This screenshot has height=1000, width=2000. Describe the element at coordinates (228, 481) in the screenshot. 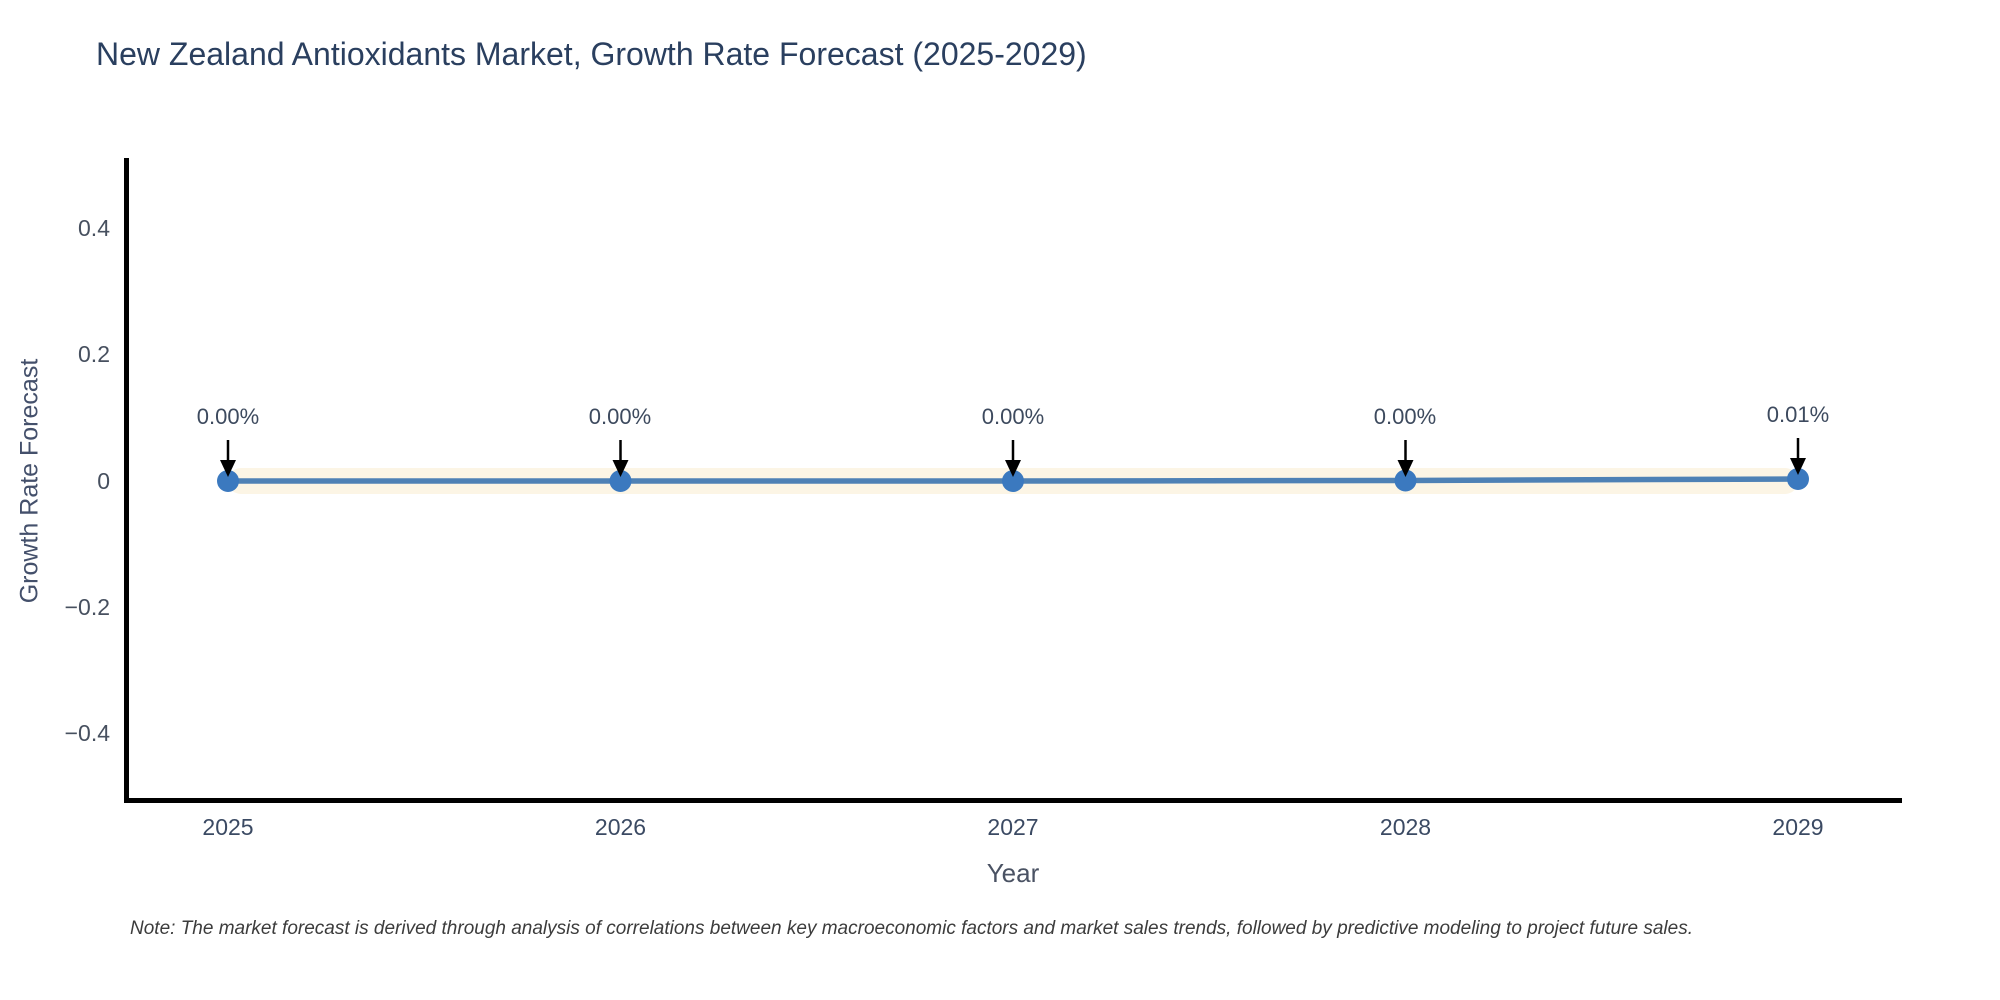

I see `data-point-2025` at that location.